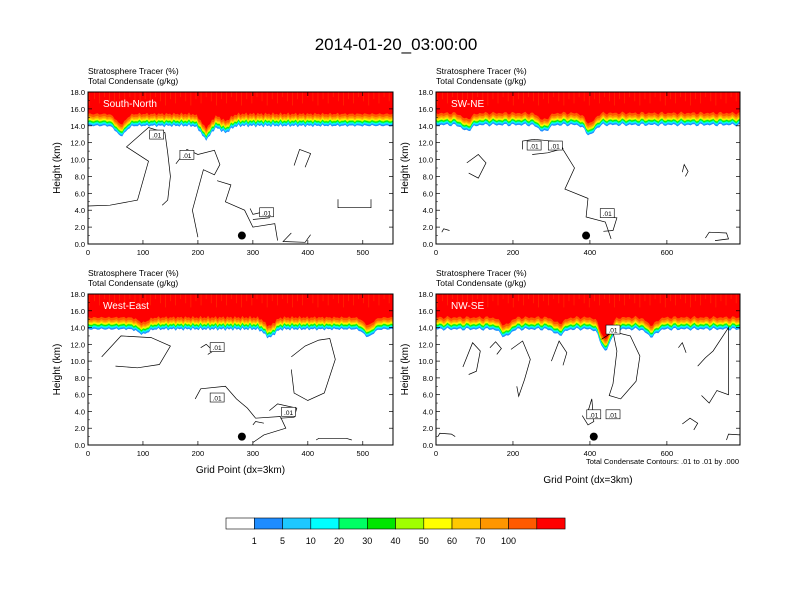 The width and height of the screenshot is (792, 612). Describe the element at coordinates (367, 541) in the screenshot. I see `colorbar-label: 30` at that location.